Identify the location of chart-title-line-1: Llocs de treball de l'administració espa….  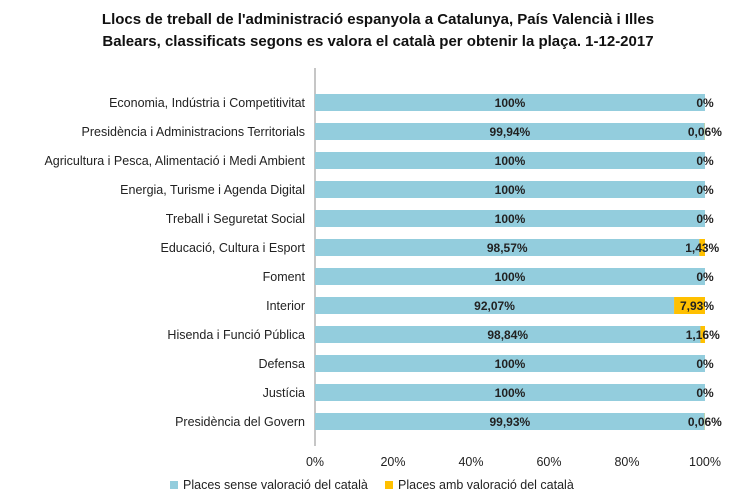
(378, 19).